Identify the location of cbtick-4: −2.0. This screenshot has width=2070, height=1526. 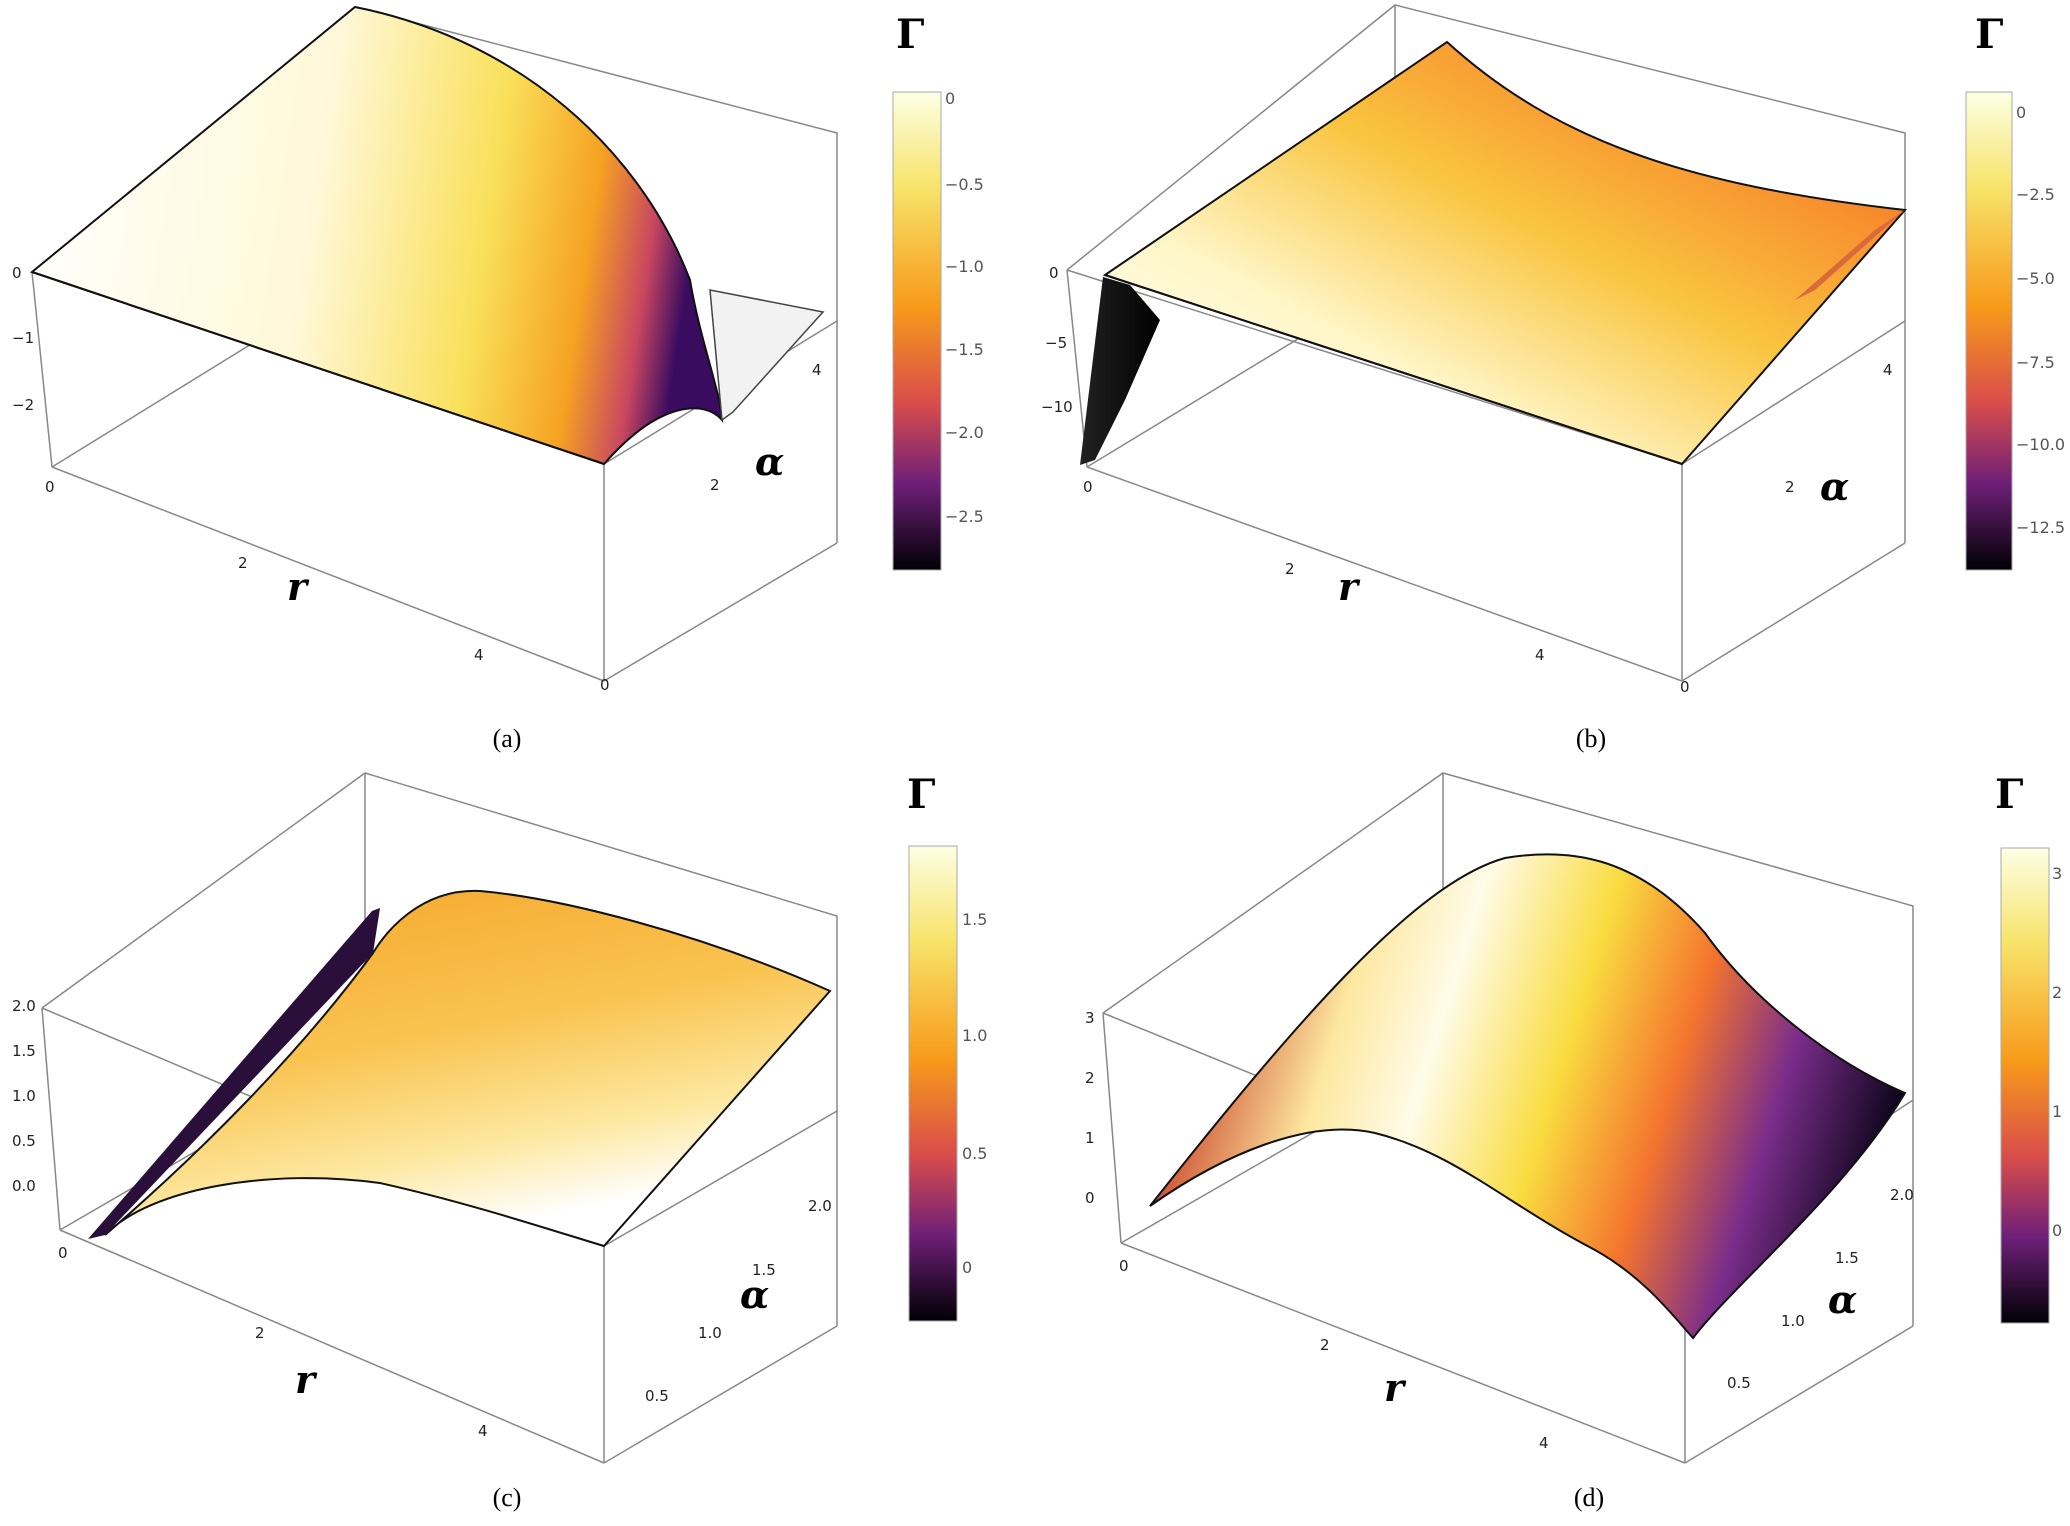
(964, 432).